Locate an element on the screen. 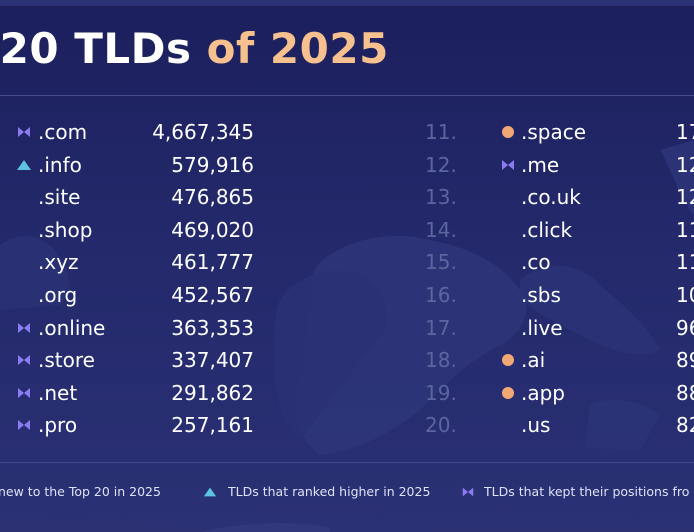  tld-name: .sbs is located at coordinates (541, 294).